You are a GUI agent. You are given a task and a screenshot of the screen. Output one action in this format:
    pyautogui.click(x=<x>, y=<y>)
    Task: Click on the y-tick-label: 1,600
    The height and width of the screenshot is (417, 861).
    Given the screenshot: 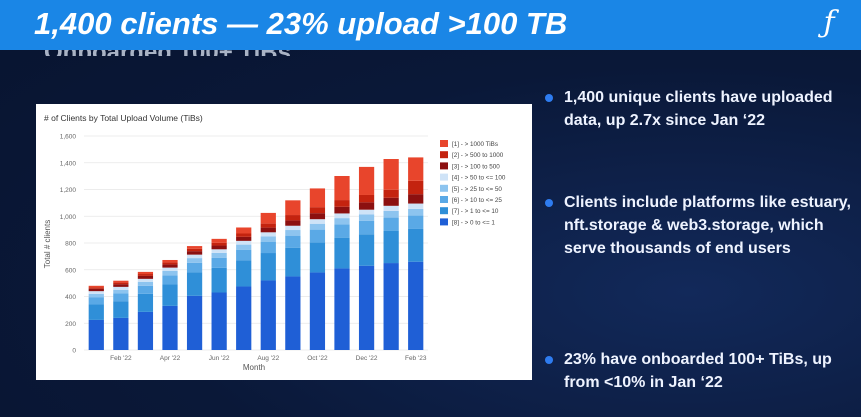 What is the action you would take?
    pyautogui.click(x=68, y=137)
    